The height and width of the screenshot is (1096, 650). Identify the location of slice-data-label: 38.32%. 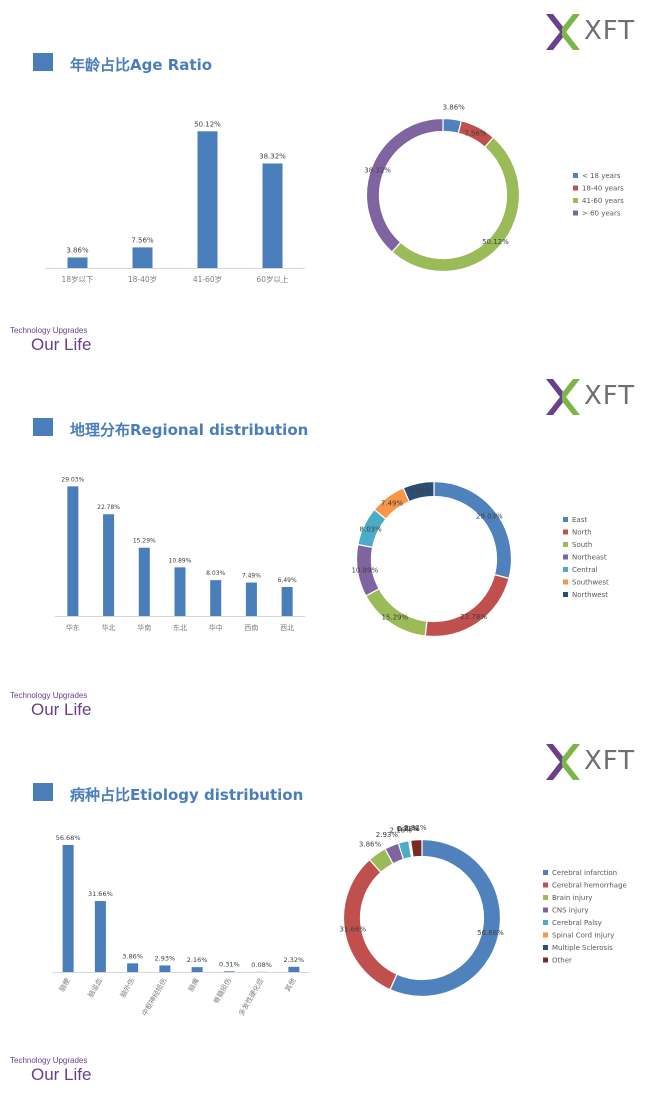
(377, 170).